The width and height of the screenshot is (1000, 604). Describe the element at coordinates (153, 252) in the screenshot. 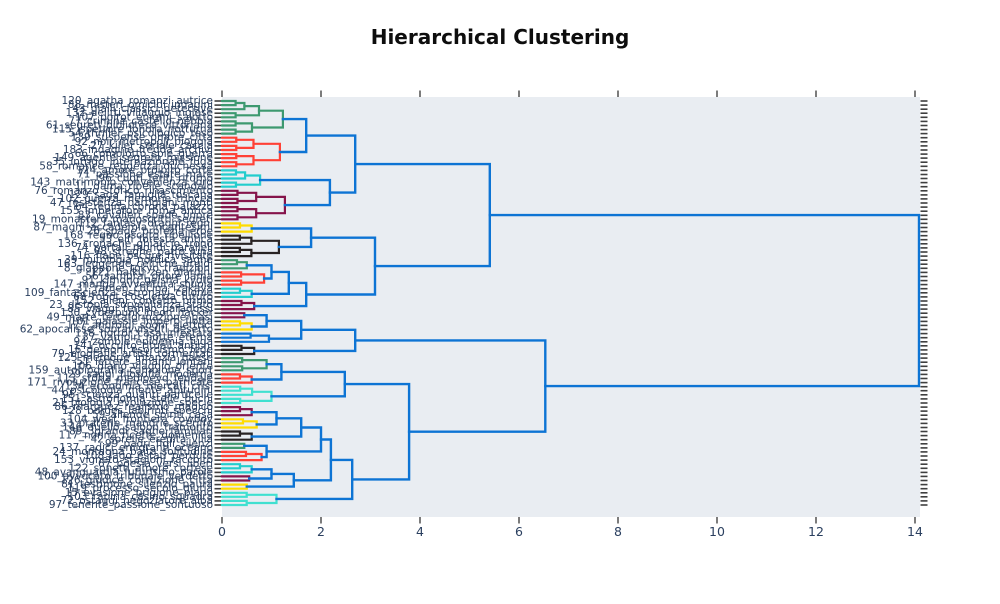

I see `y-axis-label: 98_streghe_patto_luna` at that location.